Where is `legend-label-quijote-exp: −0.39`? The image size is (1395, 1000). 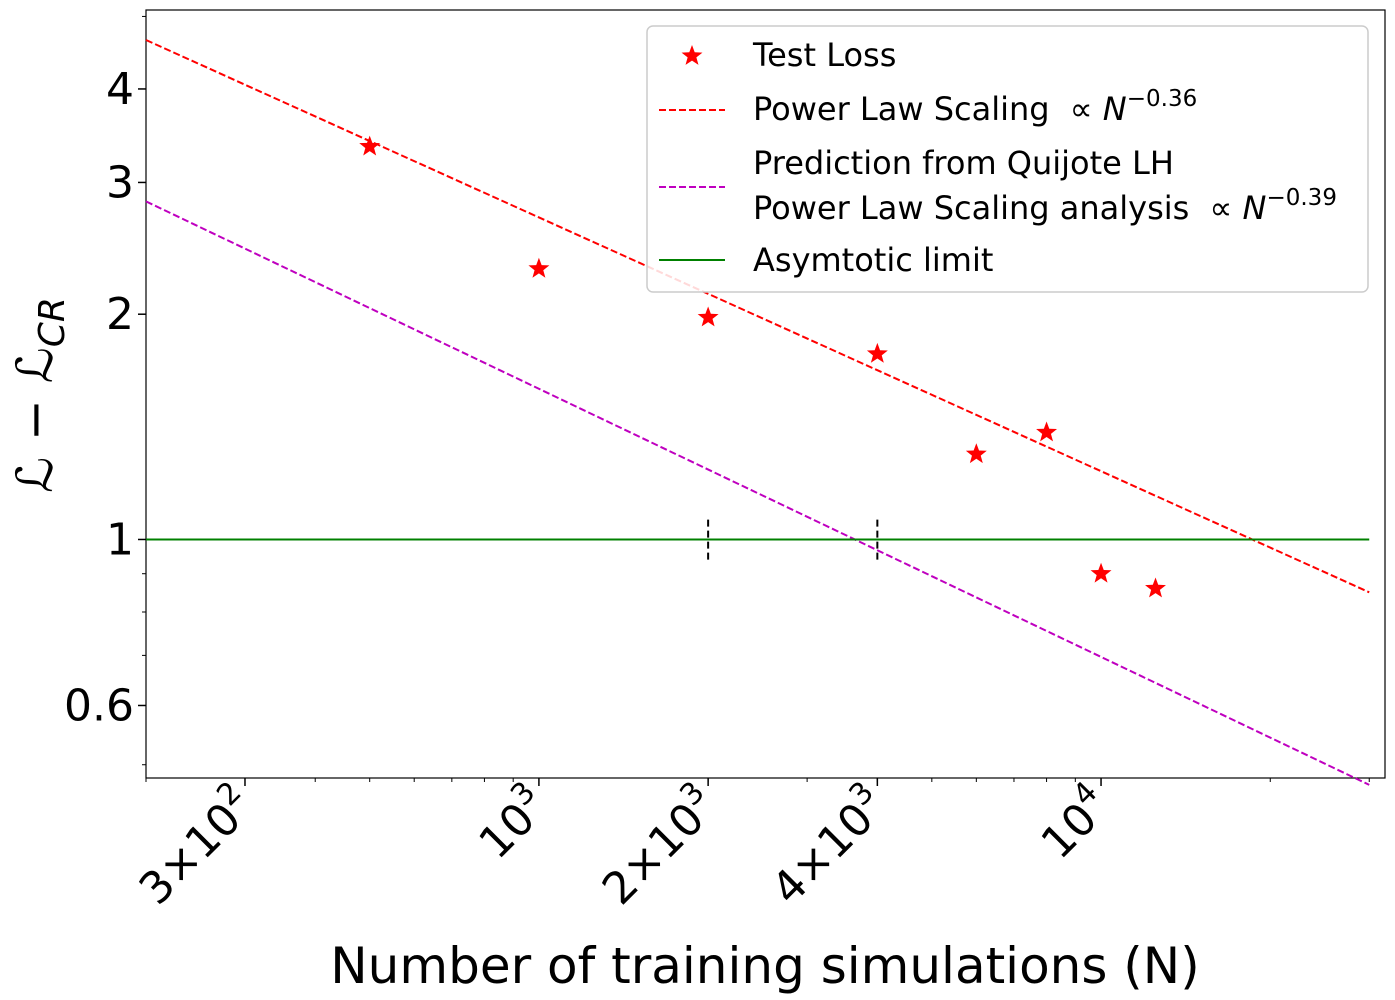
legend-label-quijote-exp: −0.39 is located at coordinates (1301, 198).